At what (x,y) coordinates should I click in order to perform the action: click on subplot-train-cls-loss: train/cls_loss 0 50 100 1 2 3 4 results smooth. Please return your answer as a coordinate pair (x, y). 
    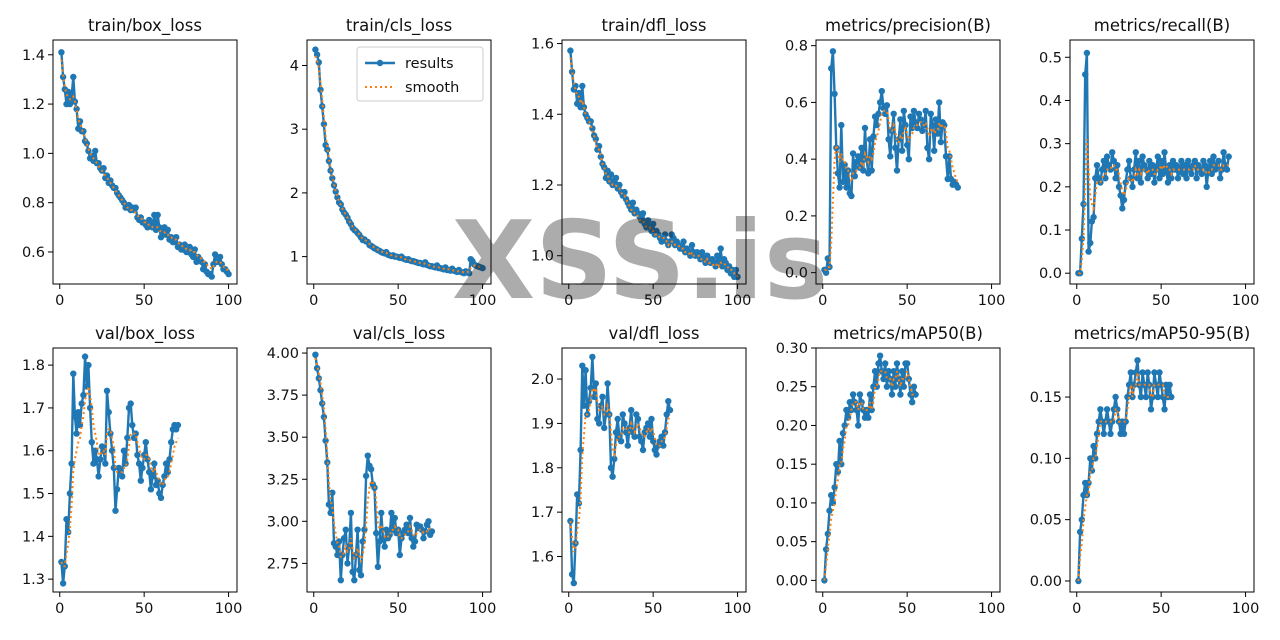
    Looking at the image, I should click on (393, 162).